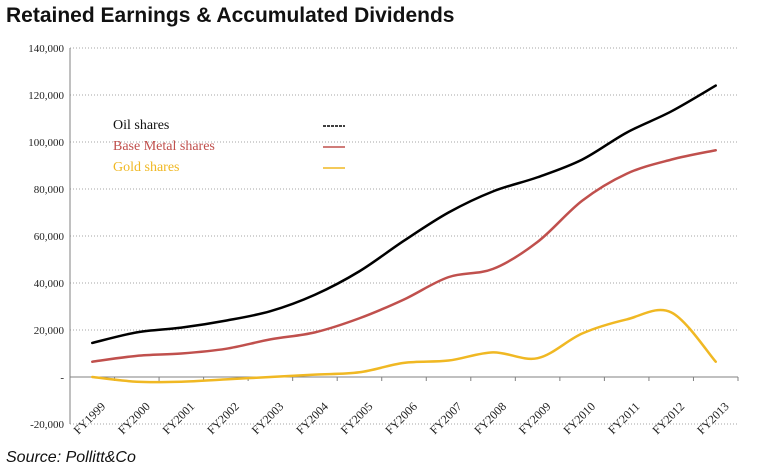 This screenshot has width=760, height=475. What do you see at coordinates (268, 418) in the screenshot?
I see `x-tick-label: FY2003` at bounding box center [268, 418].